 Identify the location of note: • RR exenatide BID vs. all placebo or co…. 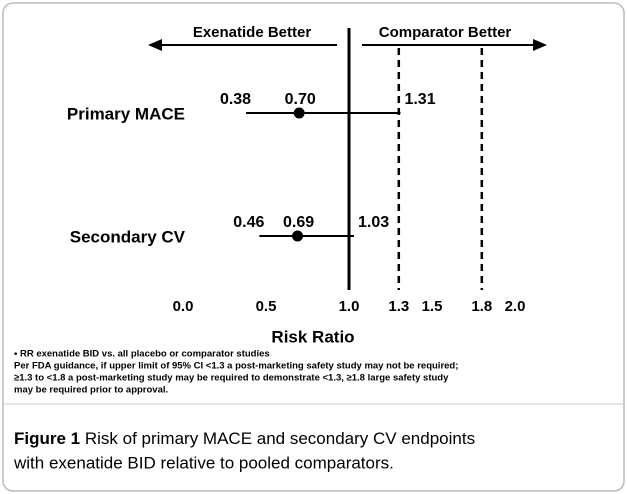
(142, 354).